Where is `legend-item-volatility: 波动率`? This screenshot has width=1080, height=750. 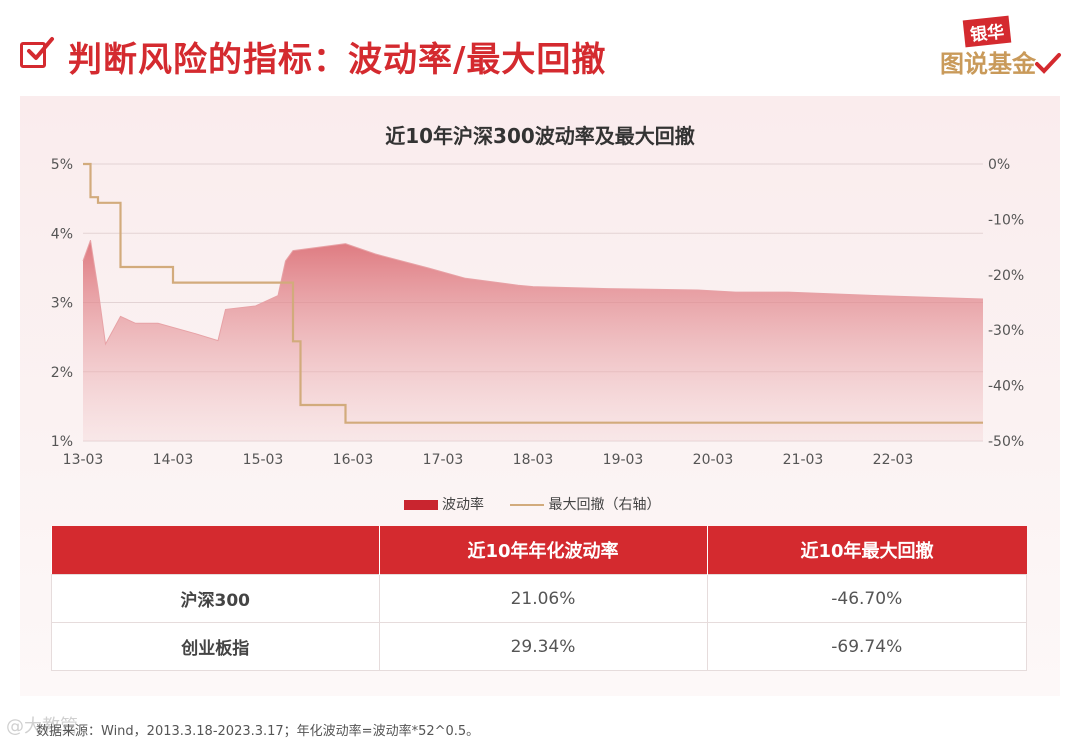
legend-item-volatility: 波动率 is located at coordinates (444, 504).